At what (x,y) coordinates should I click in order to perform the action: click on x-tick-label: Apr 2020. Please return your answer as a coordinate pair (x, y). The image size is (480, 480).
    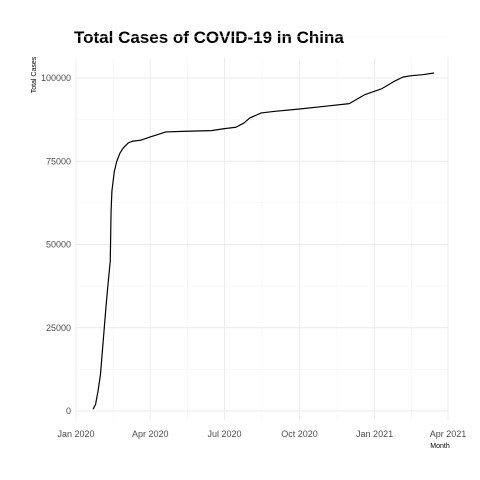
    Looking at the image, I should click on (150, 434).